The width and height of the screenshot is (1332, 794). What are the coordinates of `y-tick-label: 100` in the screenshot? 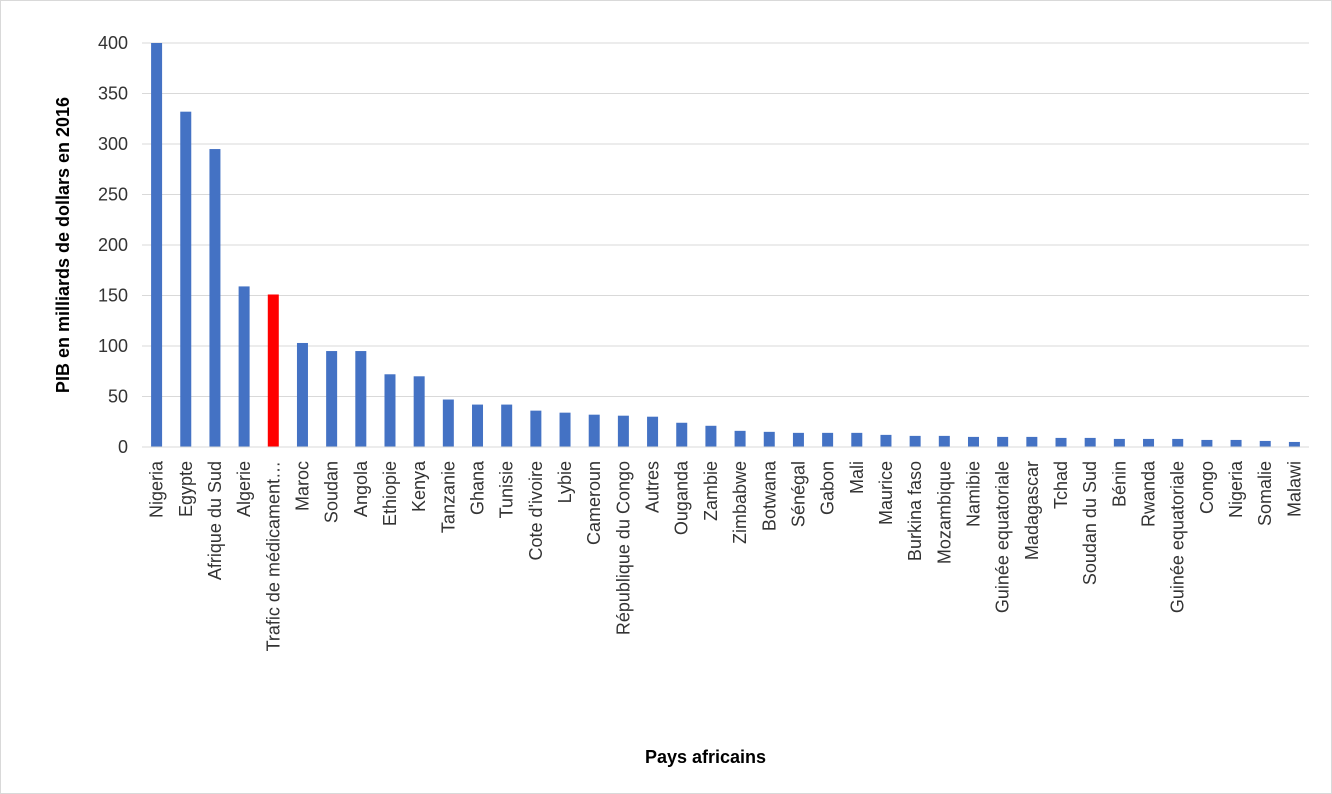 It's located at (113, 346).